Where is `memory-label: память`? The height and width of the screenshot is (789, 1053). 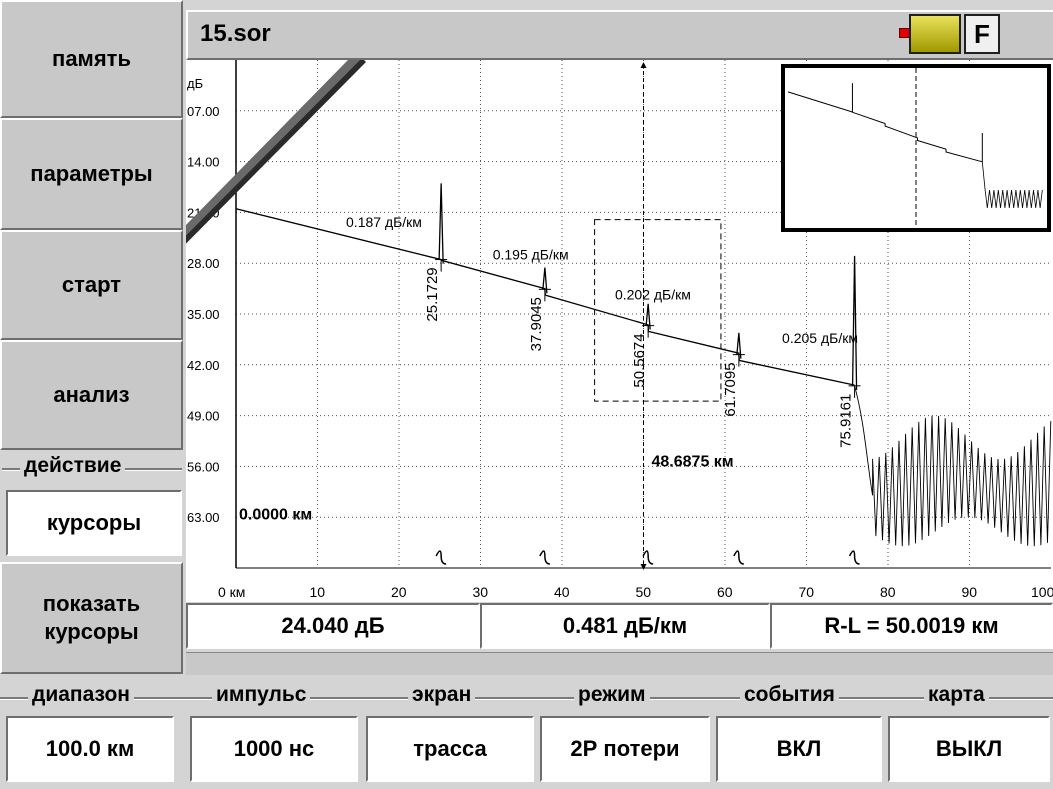
memory-label: память is located at coordinates (91, 58).